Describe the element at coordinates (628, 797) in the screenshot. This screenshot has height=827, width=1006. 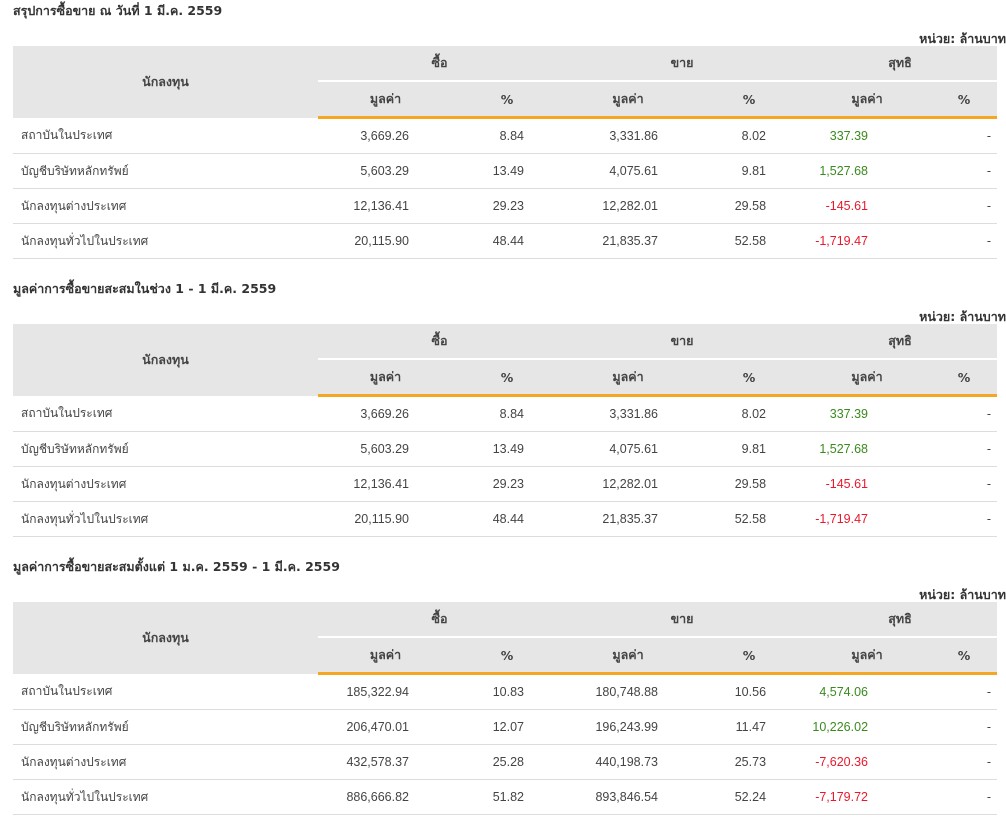
I see `sell-value: 893,846.54` at that location.